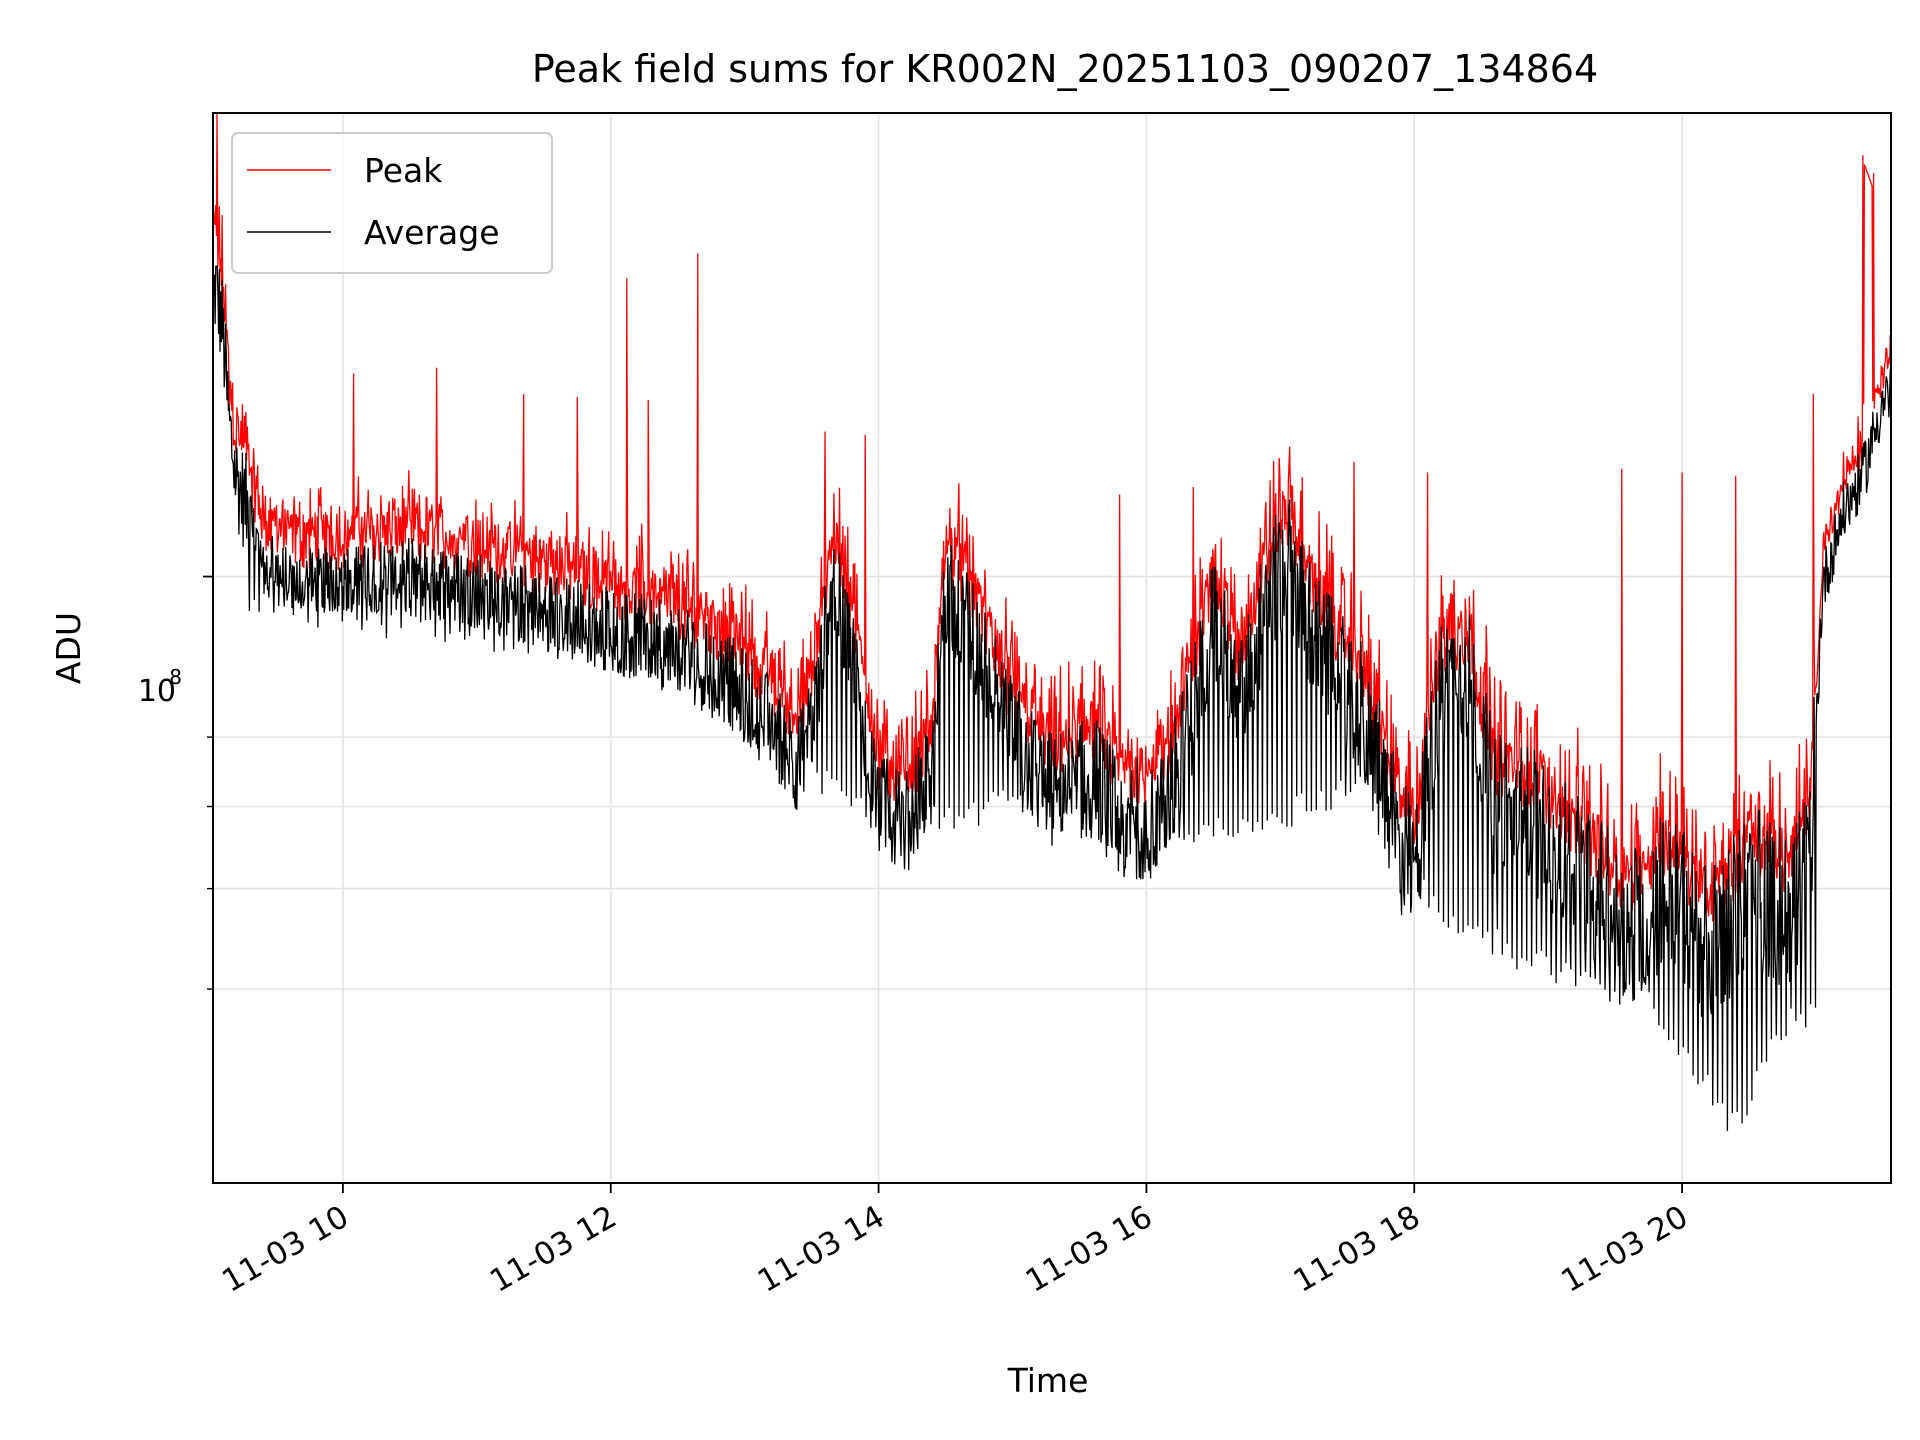 The width and height of the screenshot is (1920, 1440). Describe the element at coordinates (1048, 1380) in the screenshot. I see `x-axis-label: Time` at that location.